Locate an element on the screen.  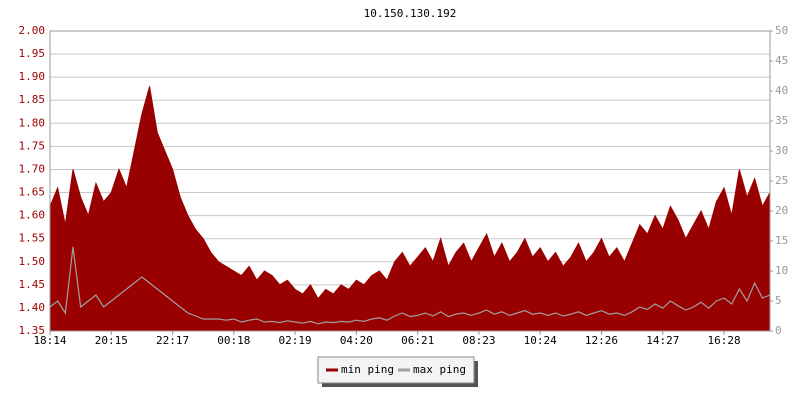
y-tick-label: 2.00 is located at coordinates (32, 30).